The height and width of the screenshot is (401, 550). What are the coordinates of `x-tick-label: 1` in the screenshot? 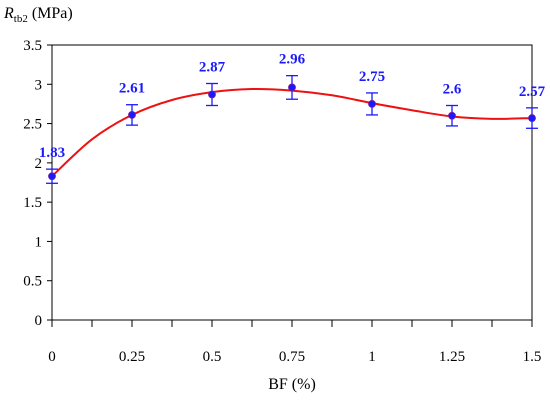 It's located at (372, 357).